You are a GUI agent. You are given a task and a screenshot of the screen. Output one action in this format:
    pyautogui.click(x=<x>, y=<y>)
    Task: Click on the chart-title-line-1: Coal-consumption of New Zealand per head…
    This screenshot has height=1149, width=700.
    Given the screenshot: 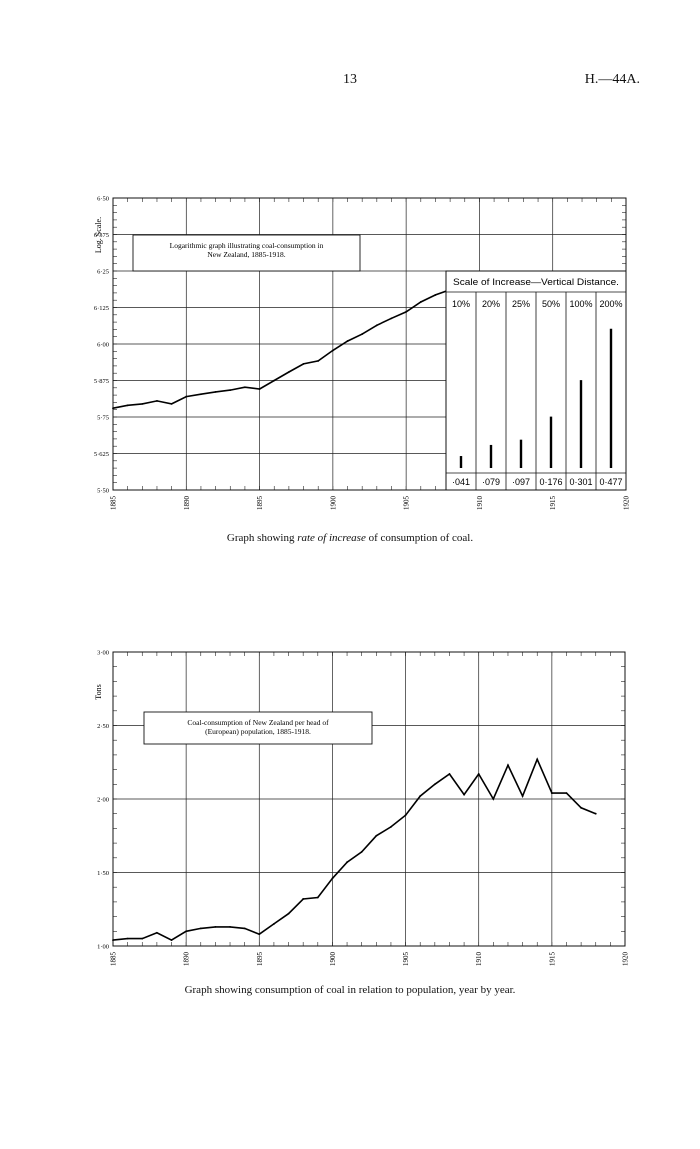 What is the action you would take?
    pyautogui.click(x=258, y=722)
    